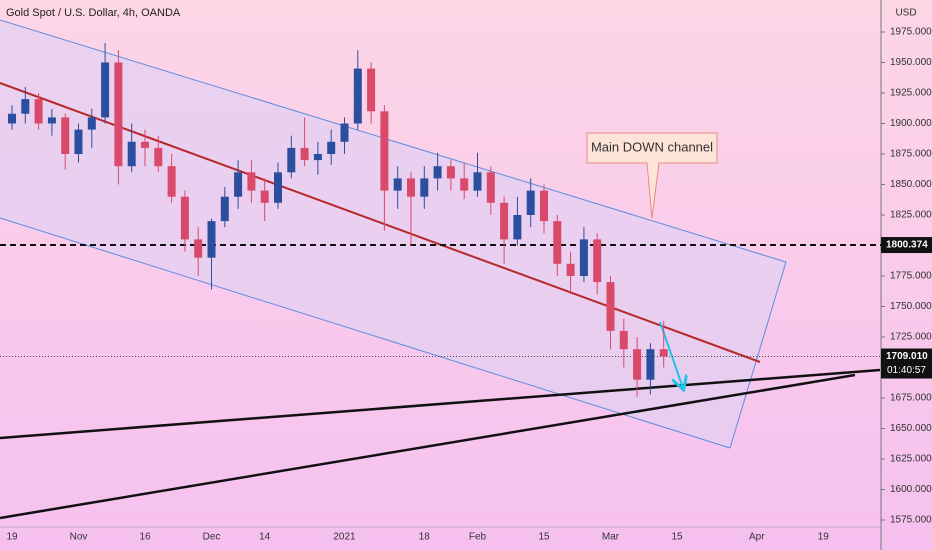 This screenshot has height=550, width=932. Describe the element at coordinates (905, 13) in the screenshot. I see `currency-label: USD` at that location.